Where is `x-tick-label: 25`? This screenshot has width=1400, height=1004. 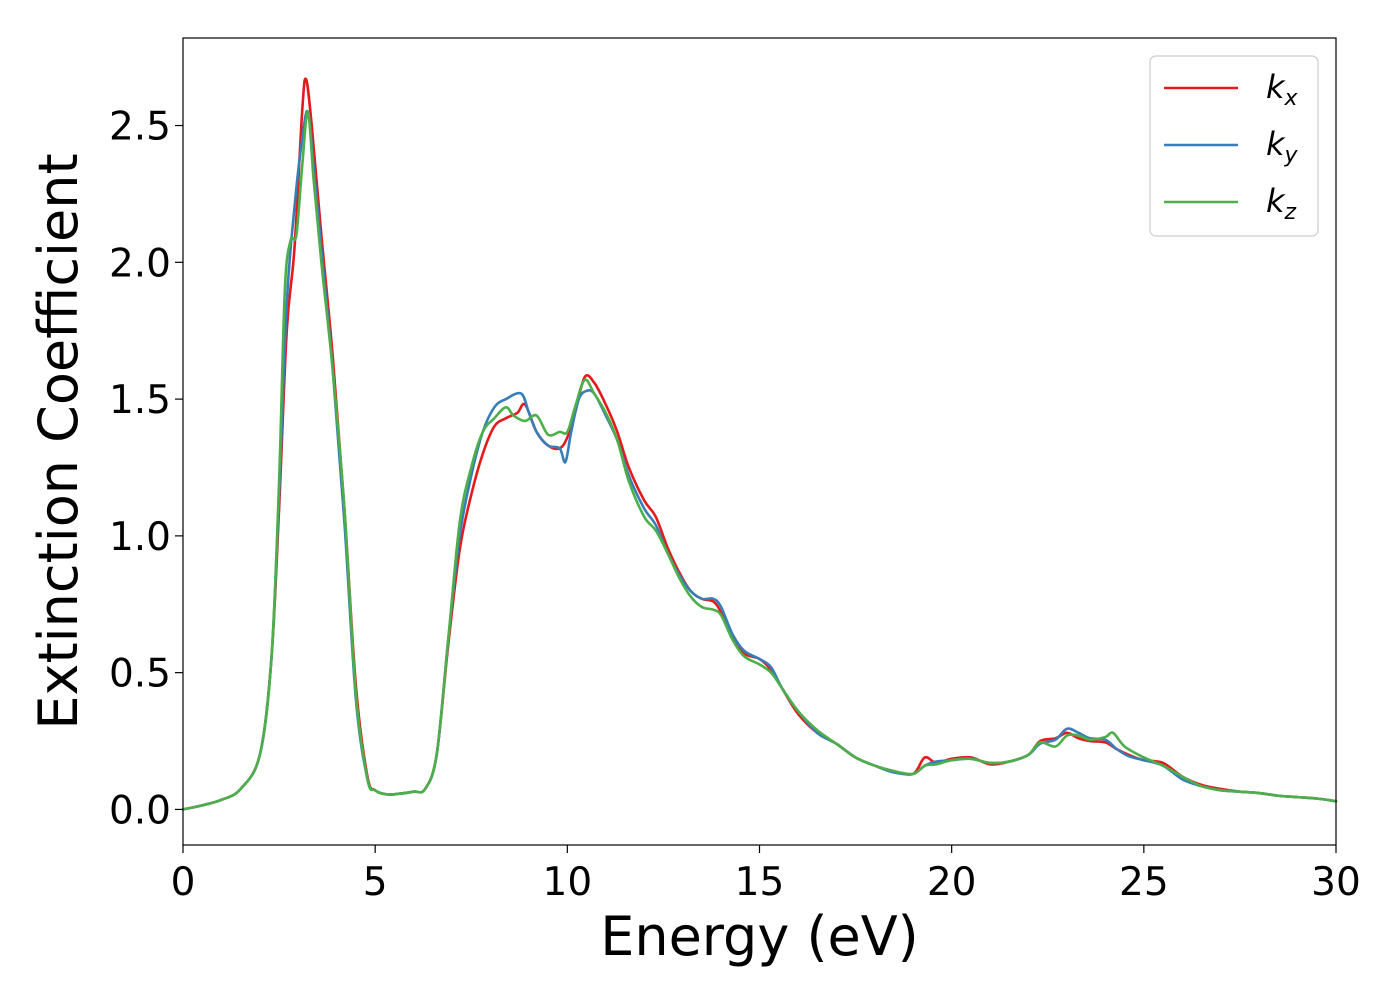 x-tick-label: 25 is located at coordinates (1144, 882).